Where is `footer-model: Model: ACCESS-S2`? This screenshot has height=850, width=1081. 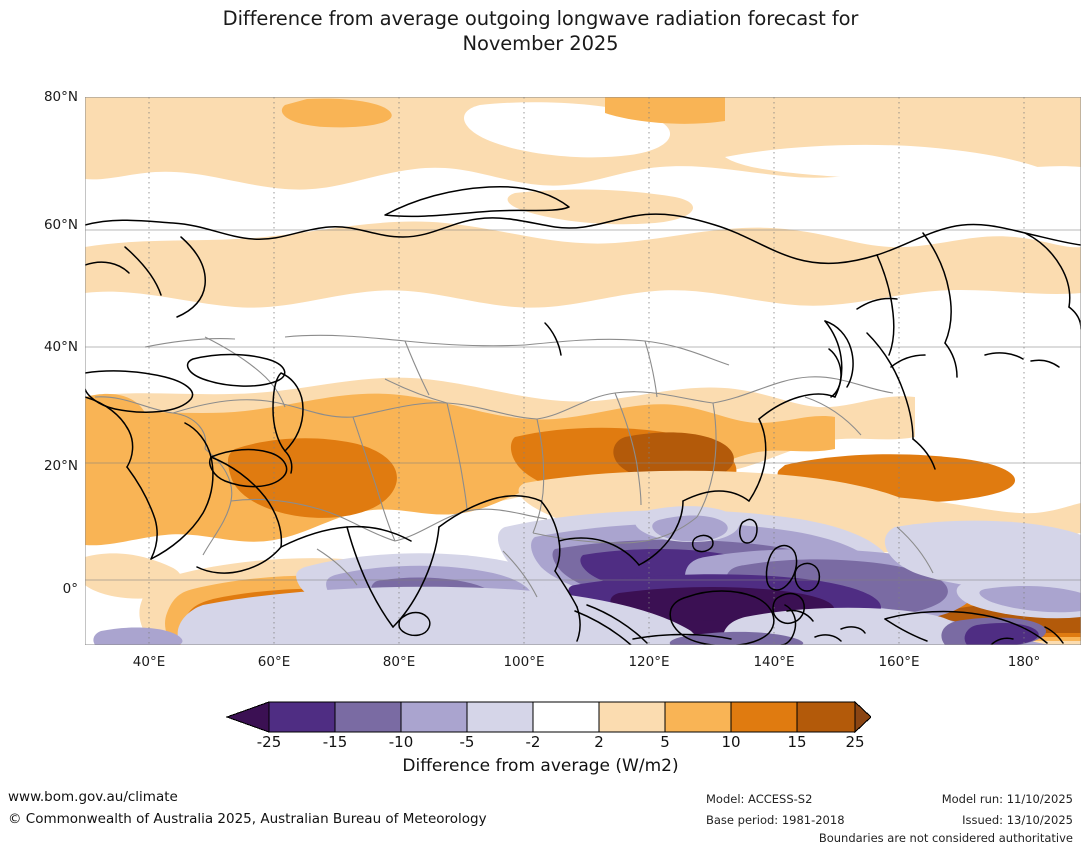 footer-model: Model: ACCESS-S2 is located at coordinates (759, 799).